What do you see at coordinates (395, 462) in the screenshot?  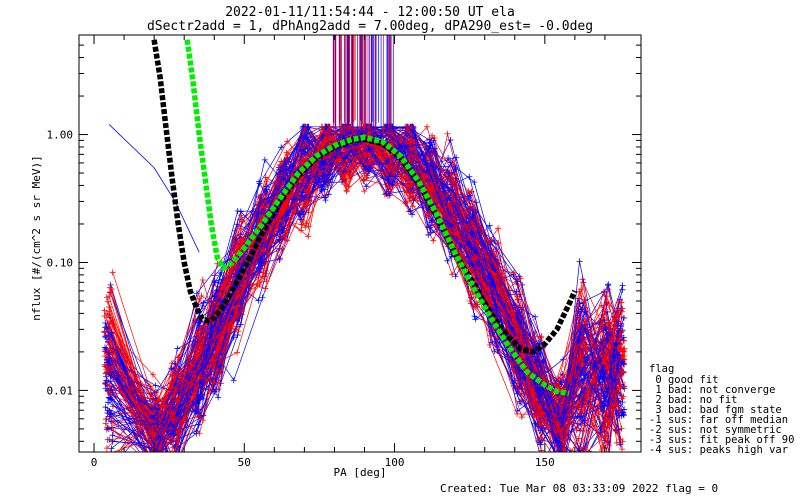 I see `x-tick-label: 100` at bounding box center [395, 462].